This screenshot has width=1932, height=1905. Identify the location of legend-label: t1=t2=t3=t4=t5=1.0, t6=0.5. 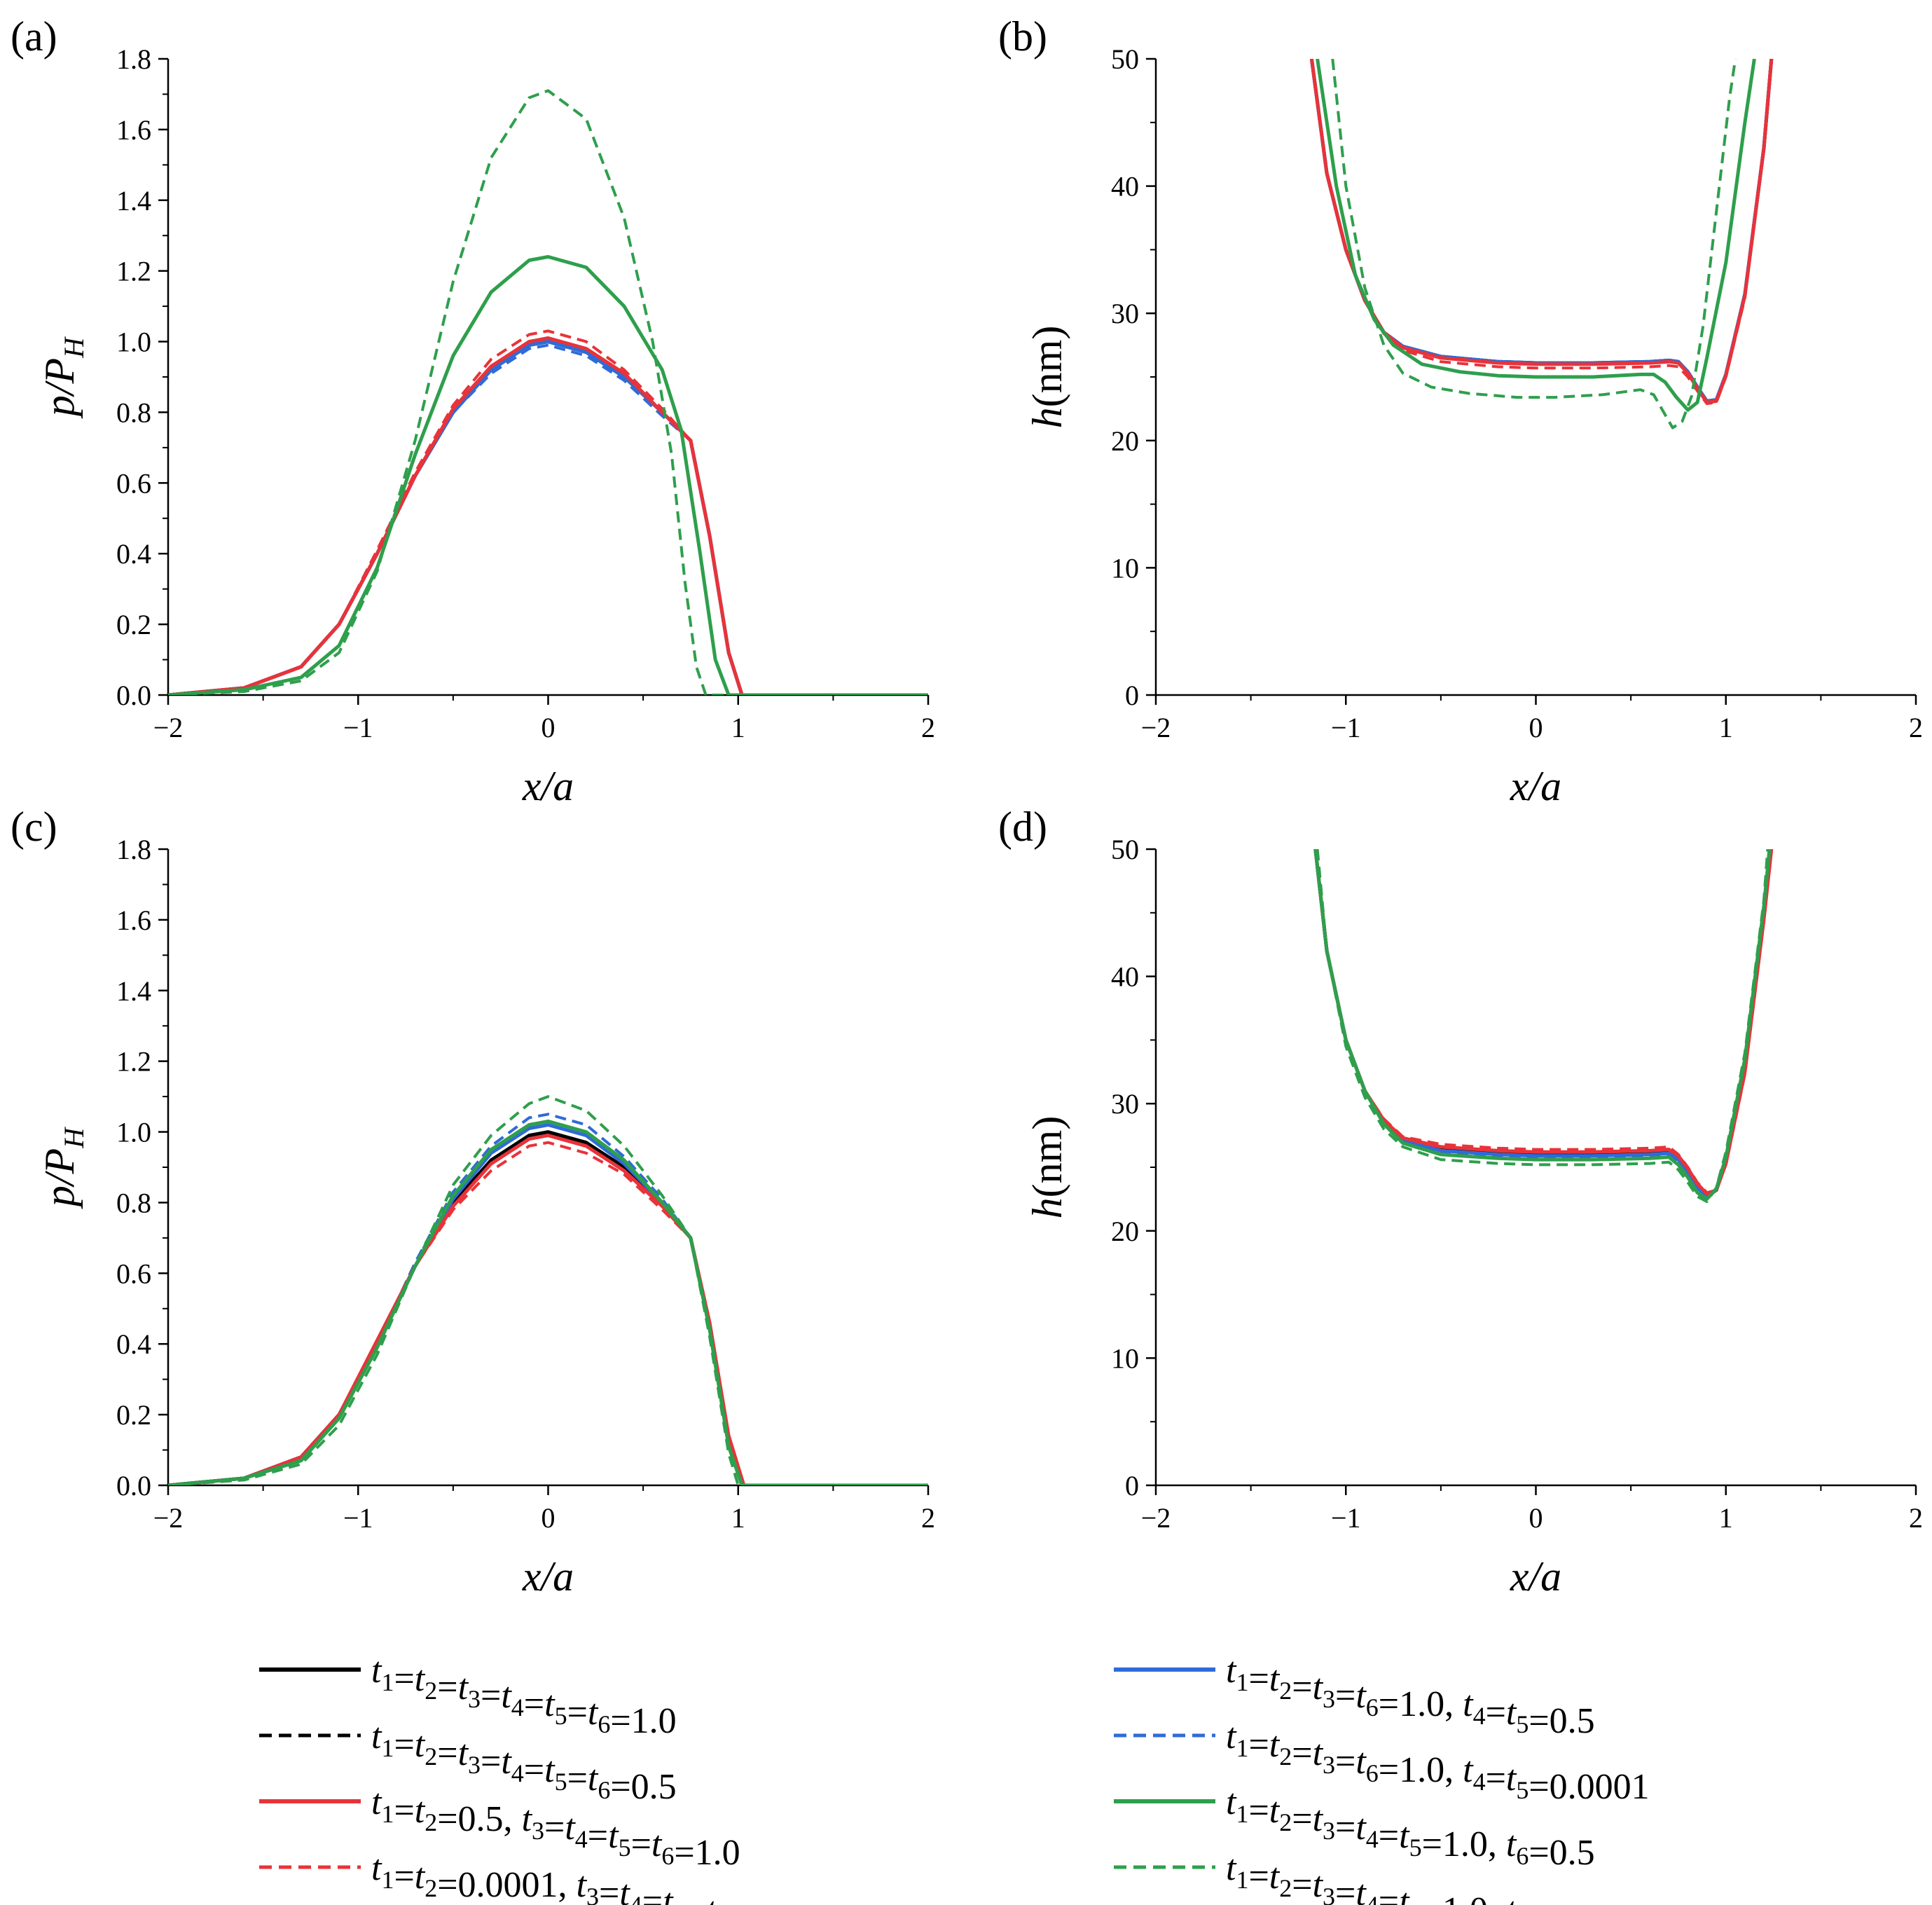
(1410, 1827).